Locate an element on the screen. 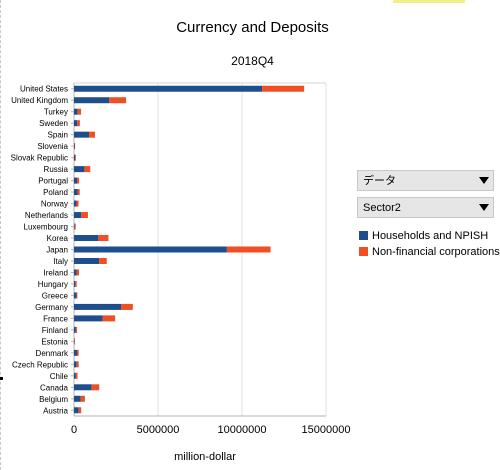 Image resolution: width=500 pixels, height=470 pixels. legend-swatch-corporations is located at coordinates (363, 251).